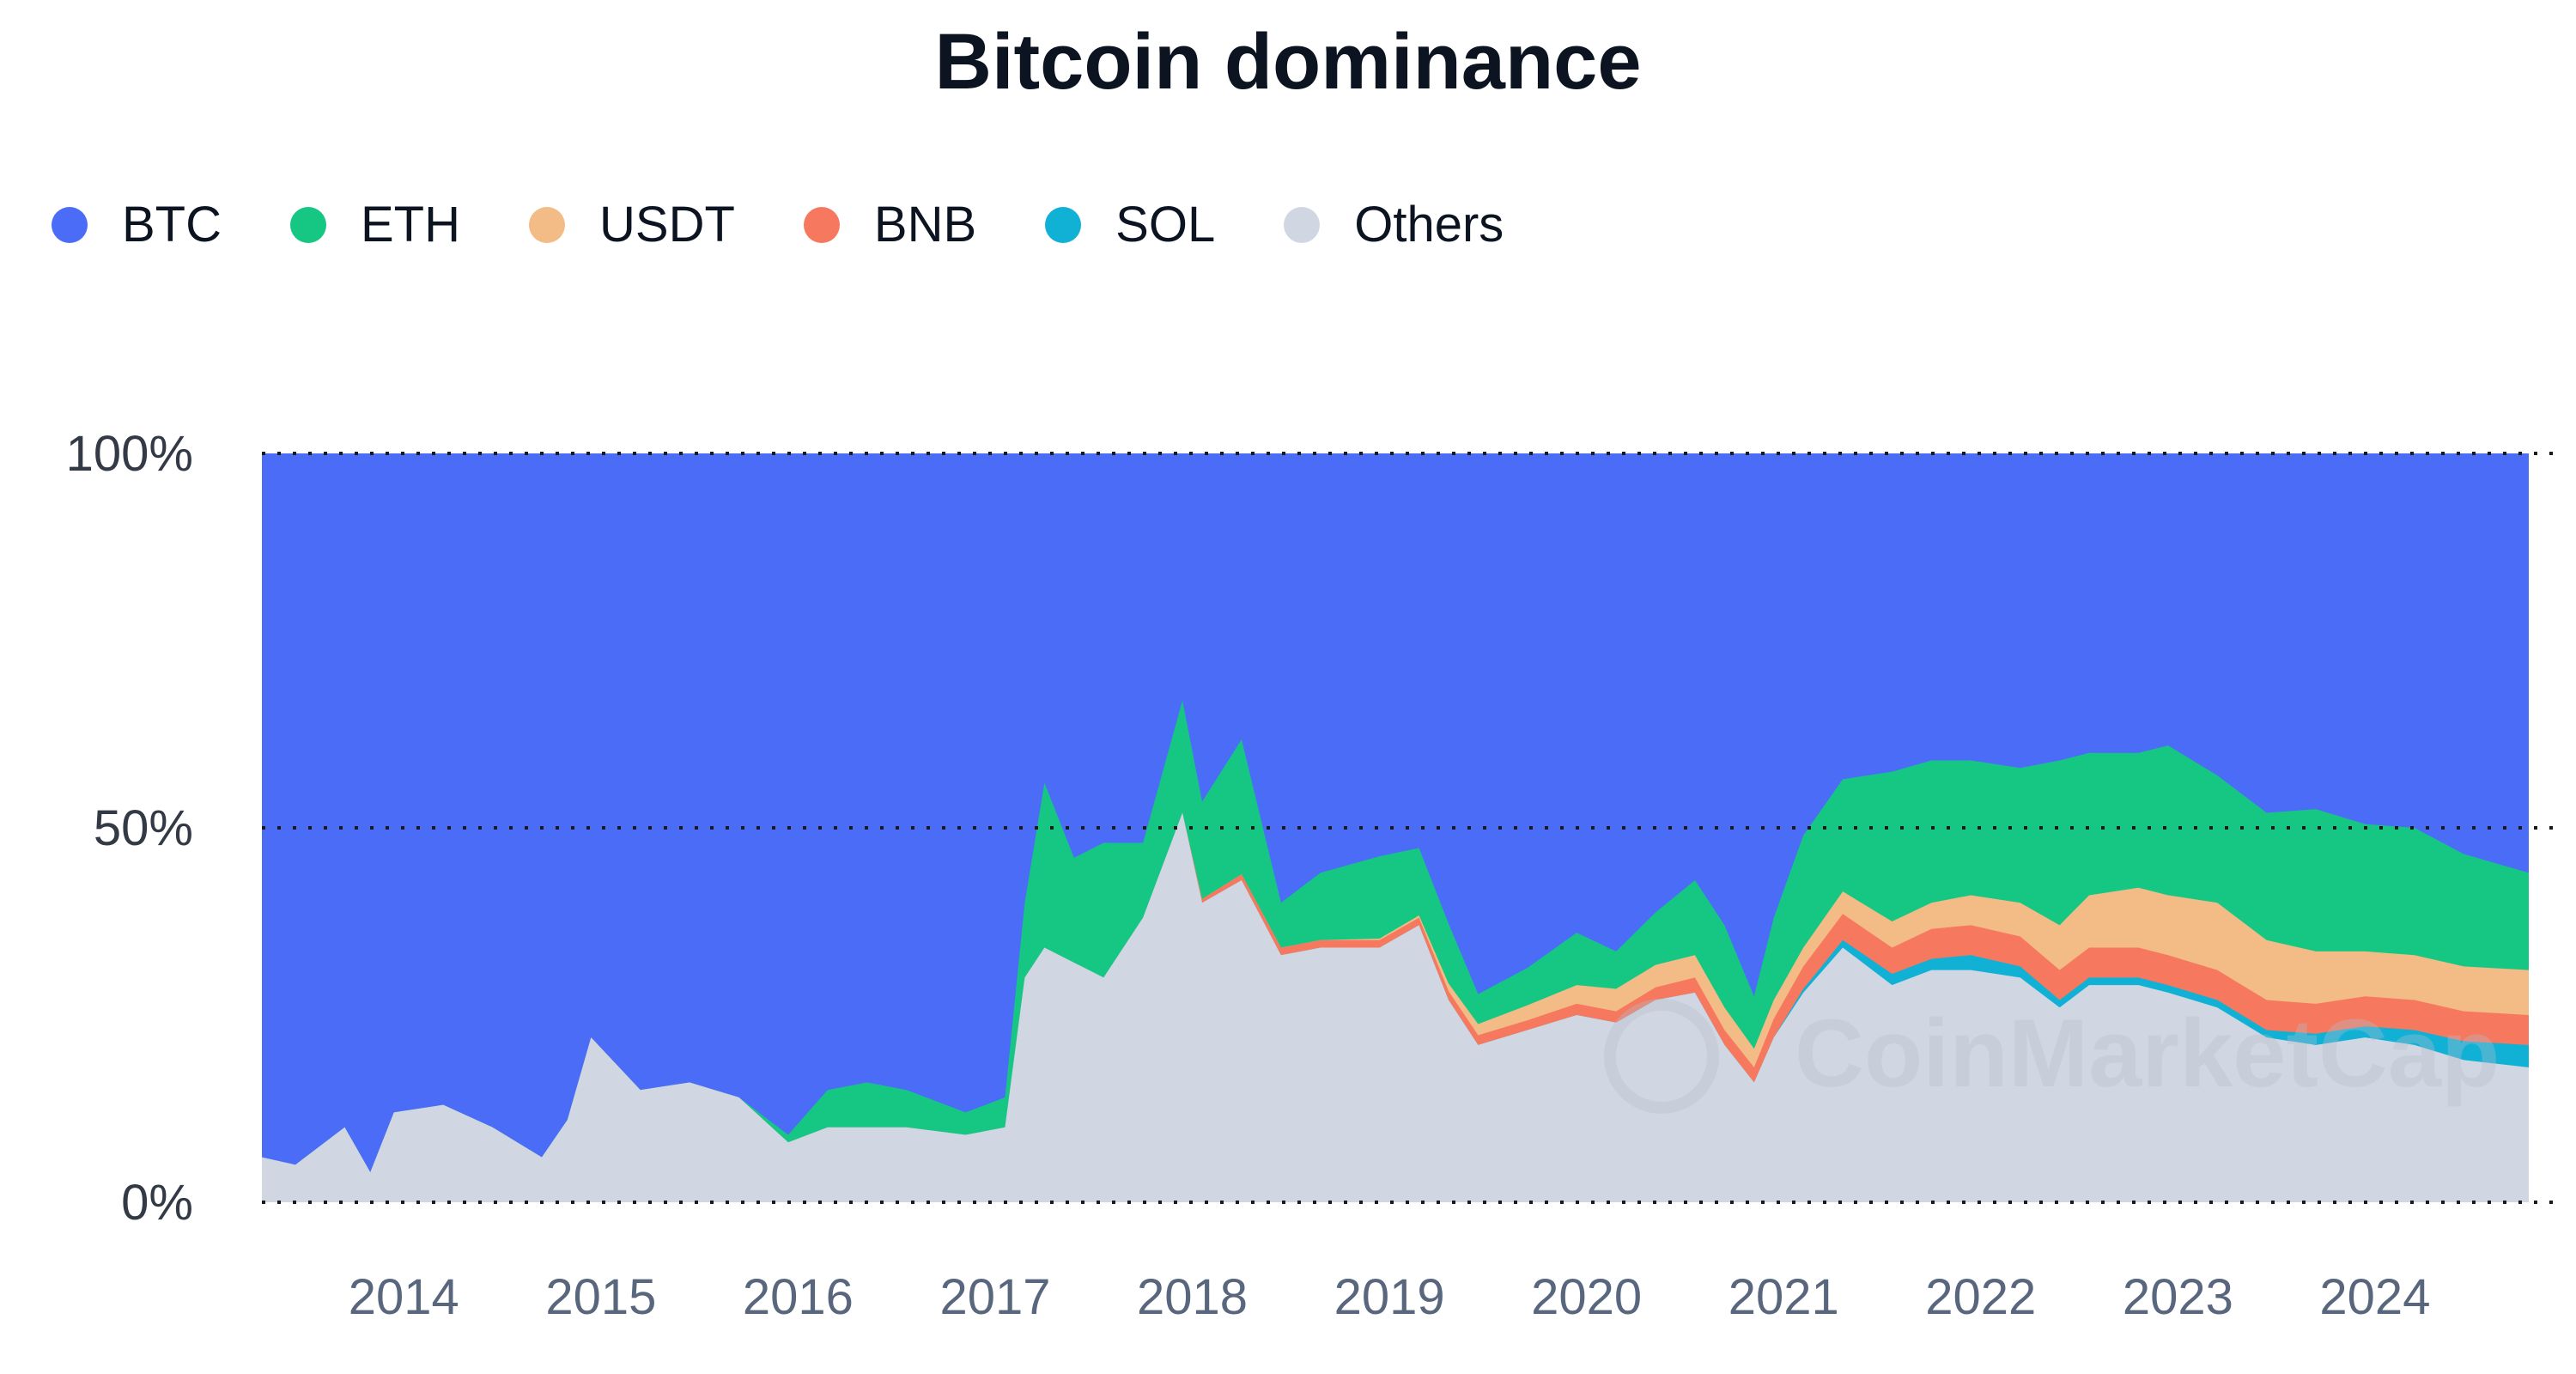 The width and height of the screenshot is (2576, 1374). What do you see at coordinates (2148, 1053) in the screenshot?
I see `watermark-text: CoinMarketCap` at bounding box center [2148, 1053].